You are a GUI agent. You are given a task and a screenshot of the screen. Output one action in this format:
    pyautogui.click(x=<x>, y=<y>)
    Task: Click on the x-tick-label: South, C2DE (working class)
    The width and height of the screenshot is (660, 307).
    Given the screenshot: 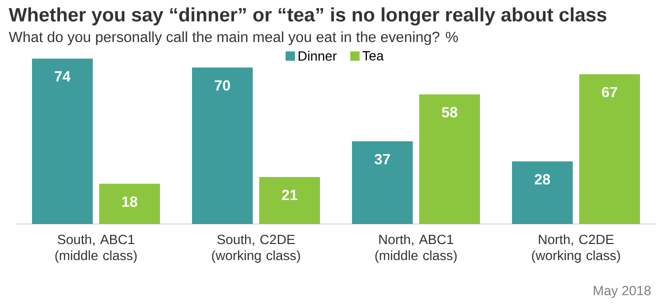 What is the action you would take?
    pyautogui.click(x=256, y=248)
    